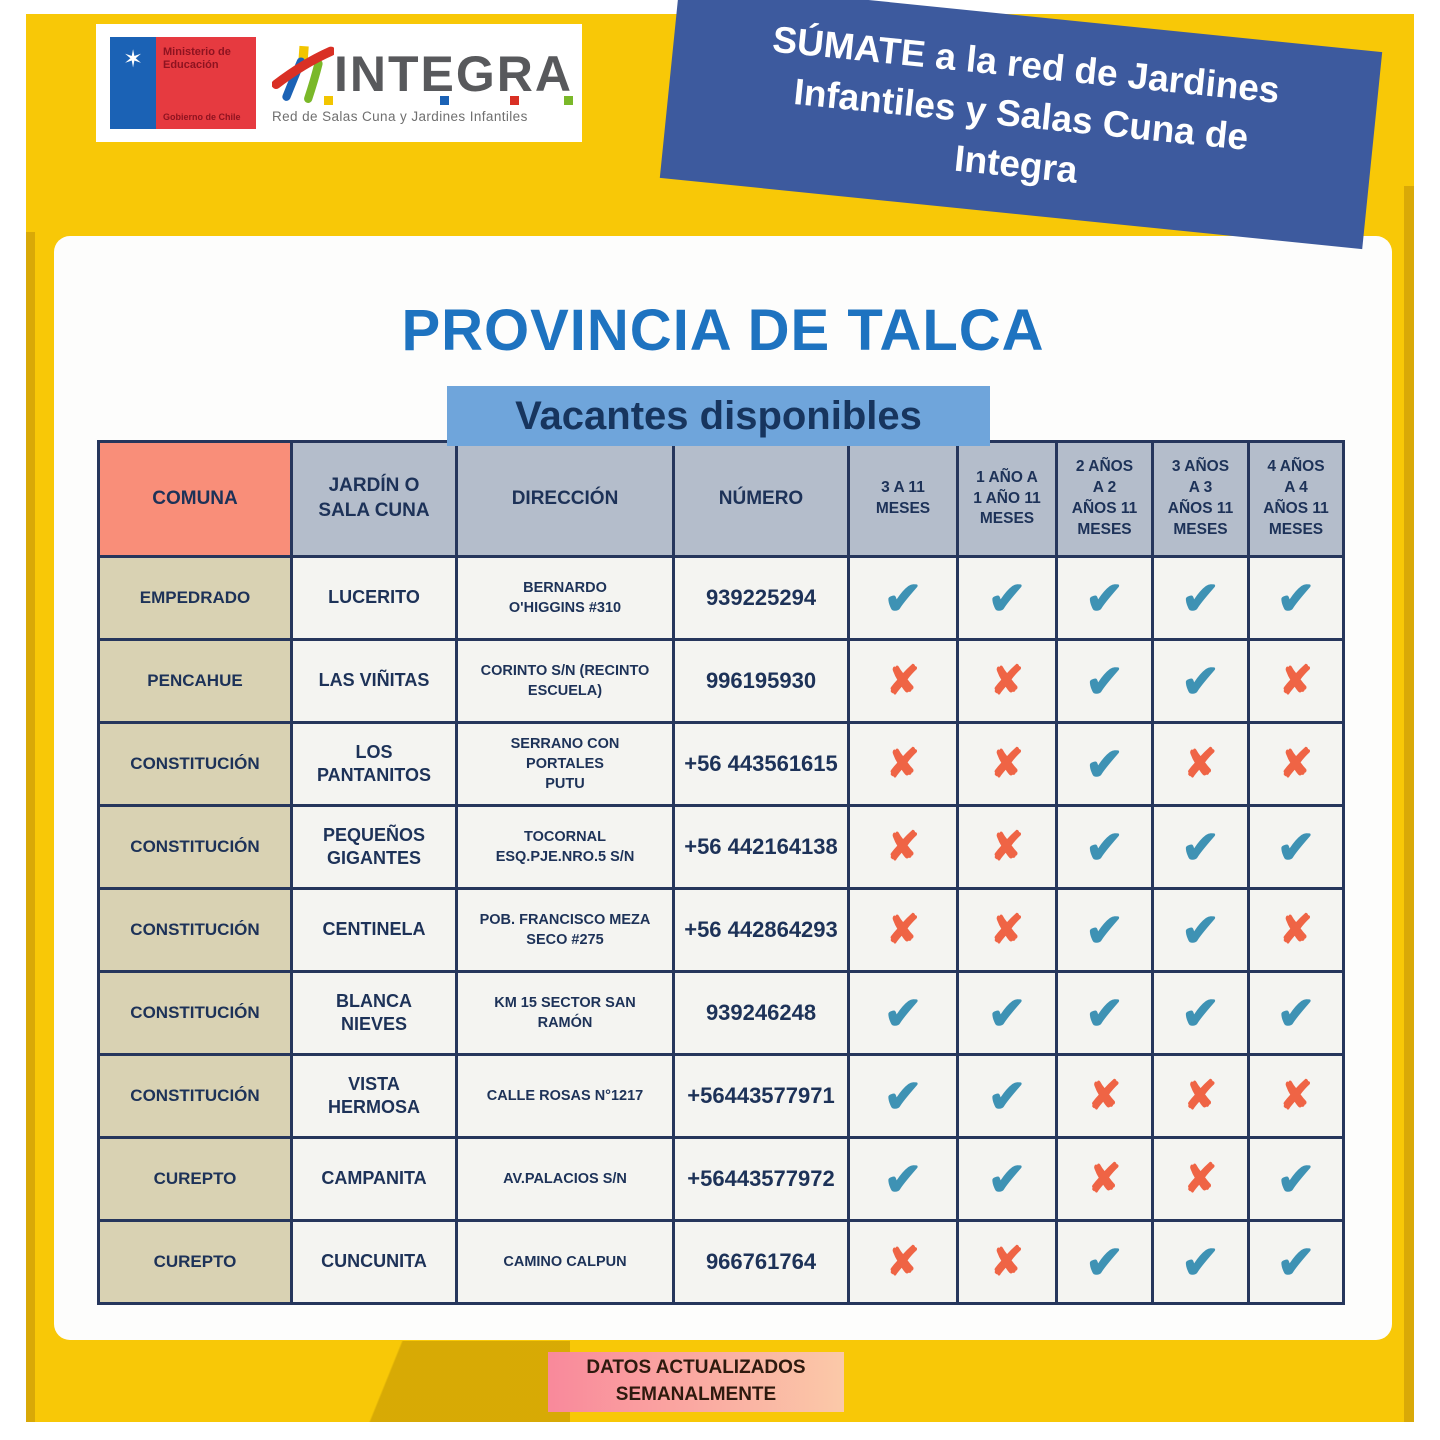 The width and height of the screenshot is (1440, 1440). What do you see at coordinates (30, 827) in the screenshot?
I see `frame-left-fold` at bounding box center [30, 827].